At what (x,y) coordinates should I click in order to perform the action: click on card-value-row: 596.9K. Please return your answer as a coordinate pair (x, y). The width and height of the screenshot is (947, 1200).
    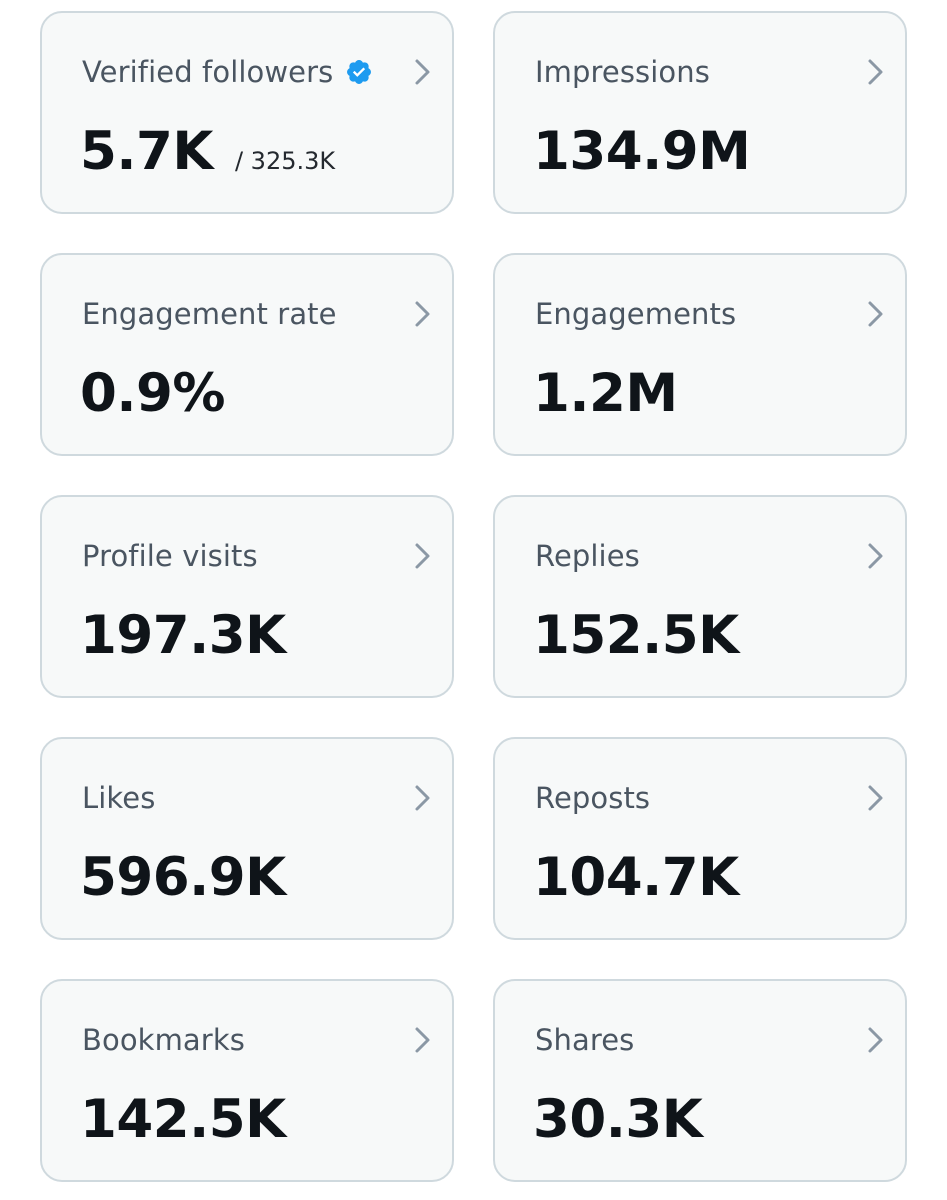
    Looking at the image, I should click on (183, 877).